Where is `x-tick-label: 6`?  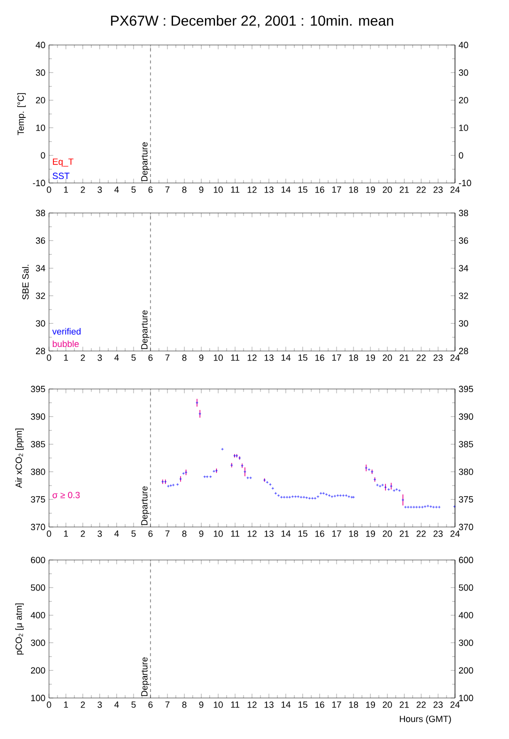
x-tick-label: 6 is located at coordinates (150, 357).